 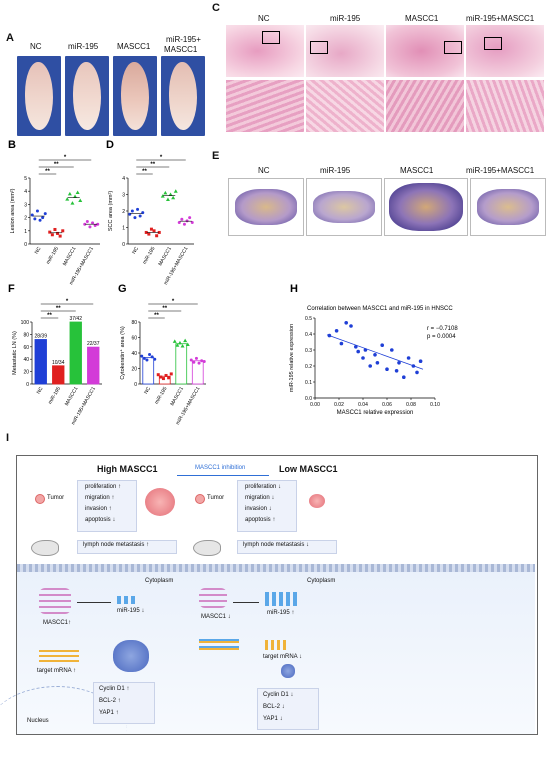 I want to click on ln-box-low, so click(x=287, y=547).